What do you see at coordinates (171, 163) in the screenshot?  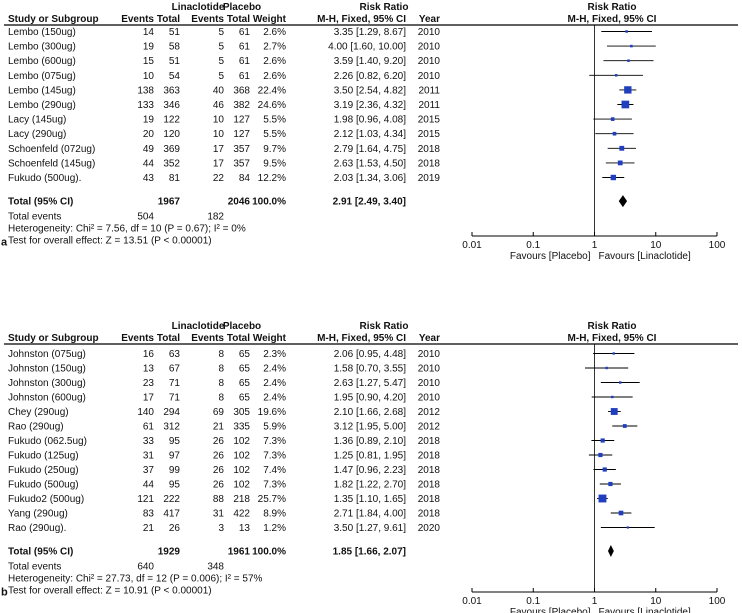 I see `total-treatment: 352` at bounding box center [171, 163].